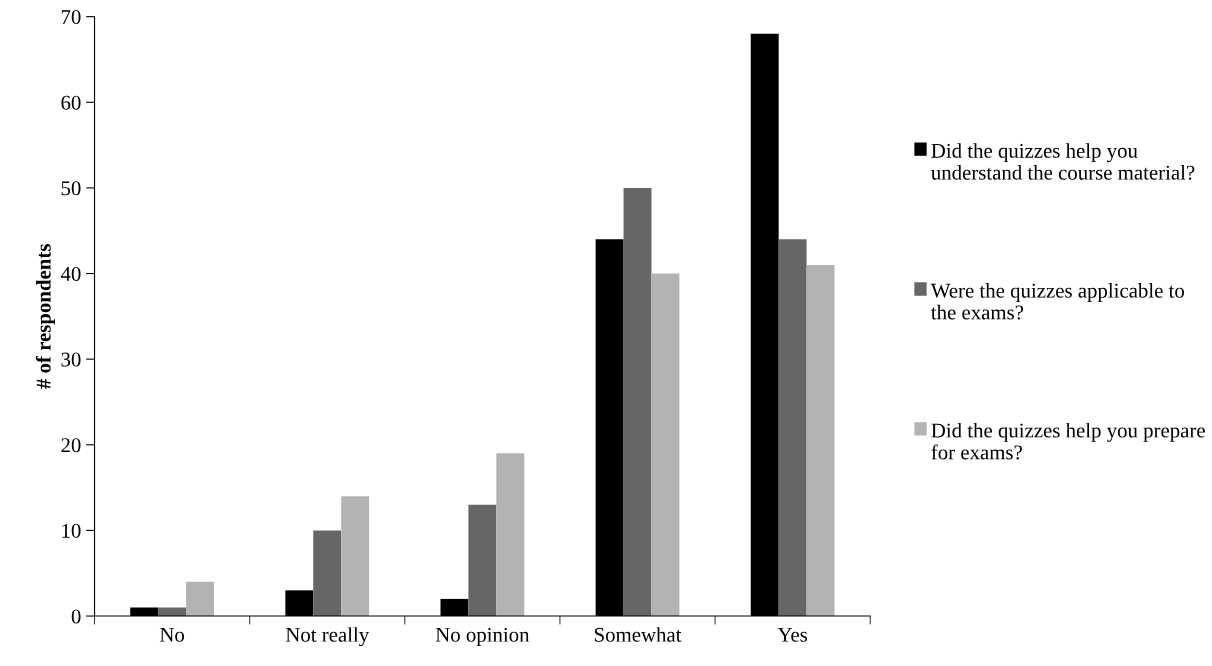  What do you see at coordinates (327, 637) in the screenshot?
I see `x-tick-label: Not really` at bounding box center [327, 637].